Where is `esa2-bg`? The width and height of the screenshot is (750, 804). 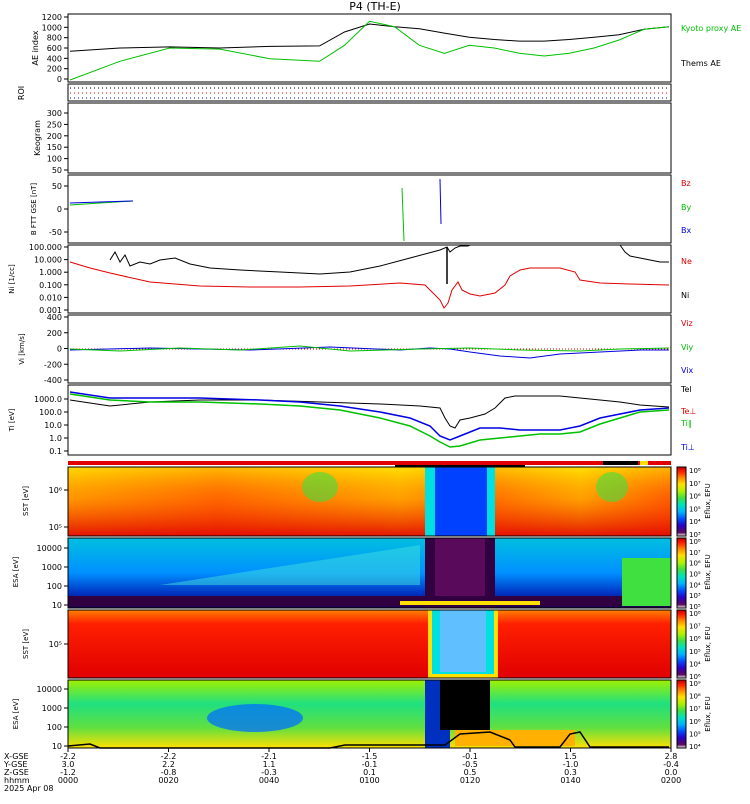
esa2-bg is located at coordinates (369, 714).